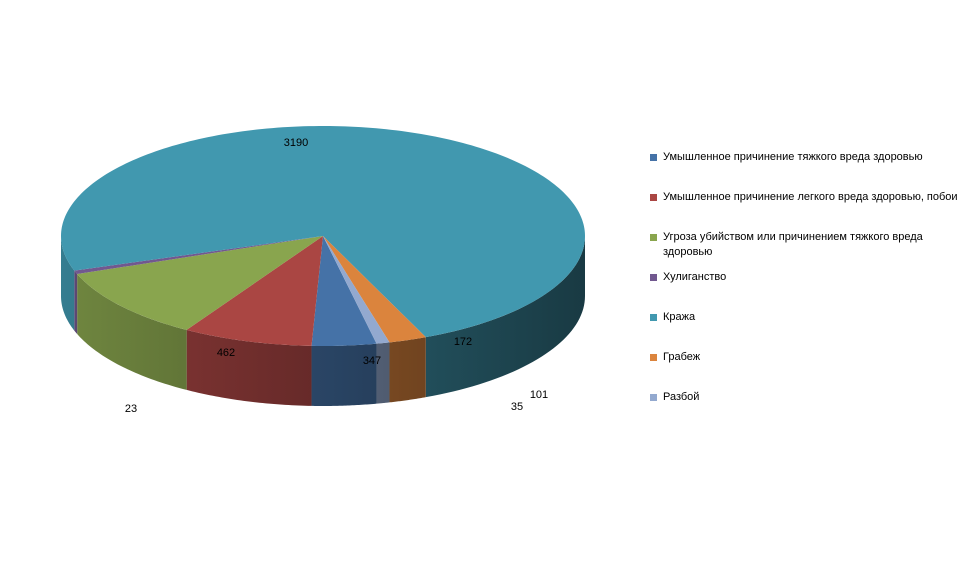  I want to click on legend-item: Хулиганство, so click(688, 277).